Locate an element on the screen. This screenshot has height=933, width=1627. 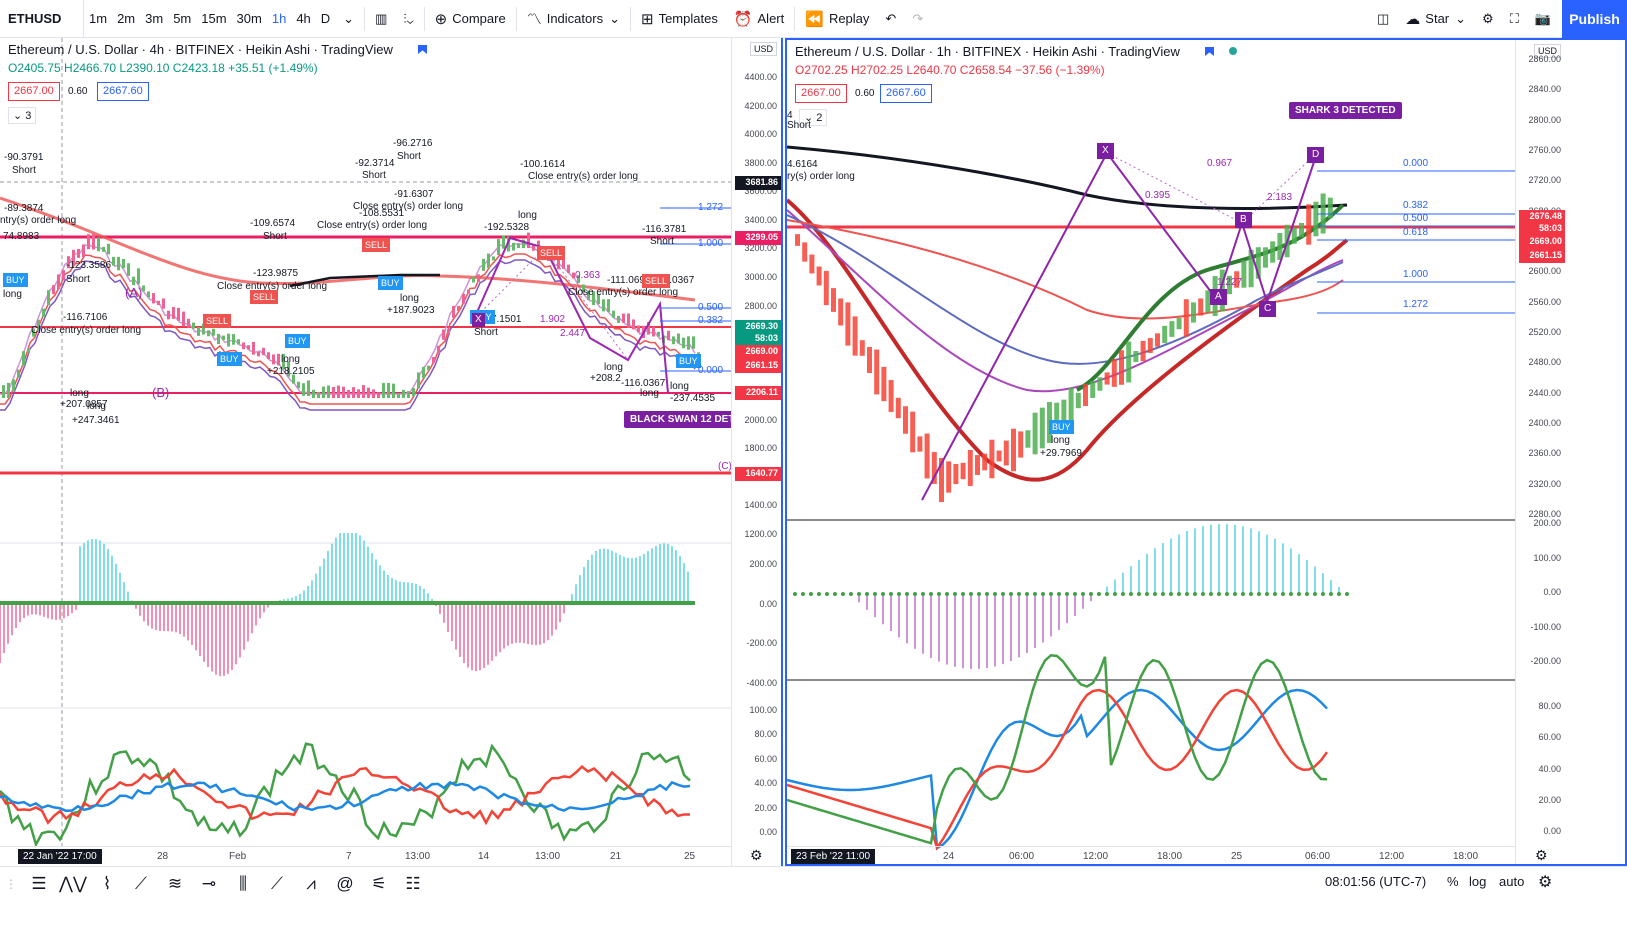
undo-button: ↶ is located at coordinates (891, 18).